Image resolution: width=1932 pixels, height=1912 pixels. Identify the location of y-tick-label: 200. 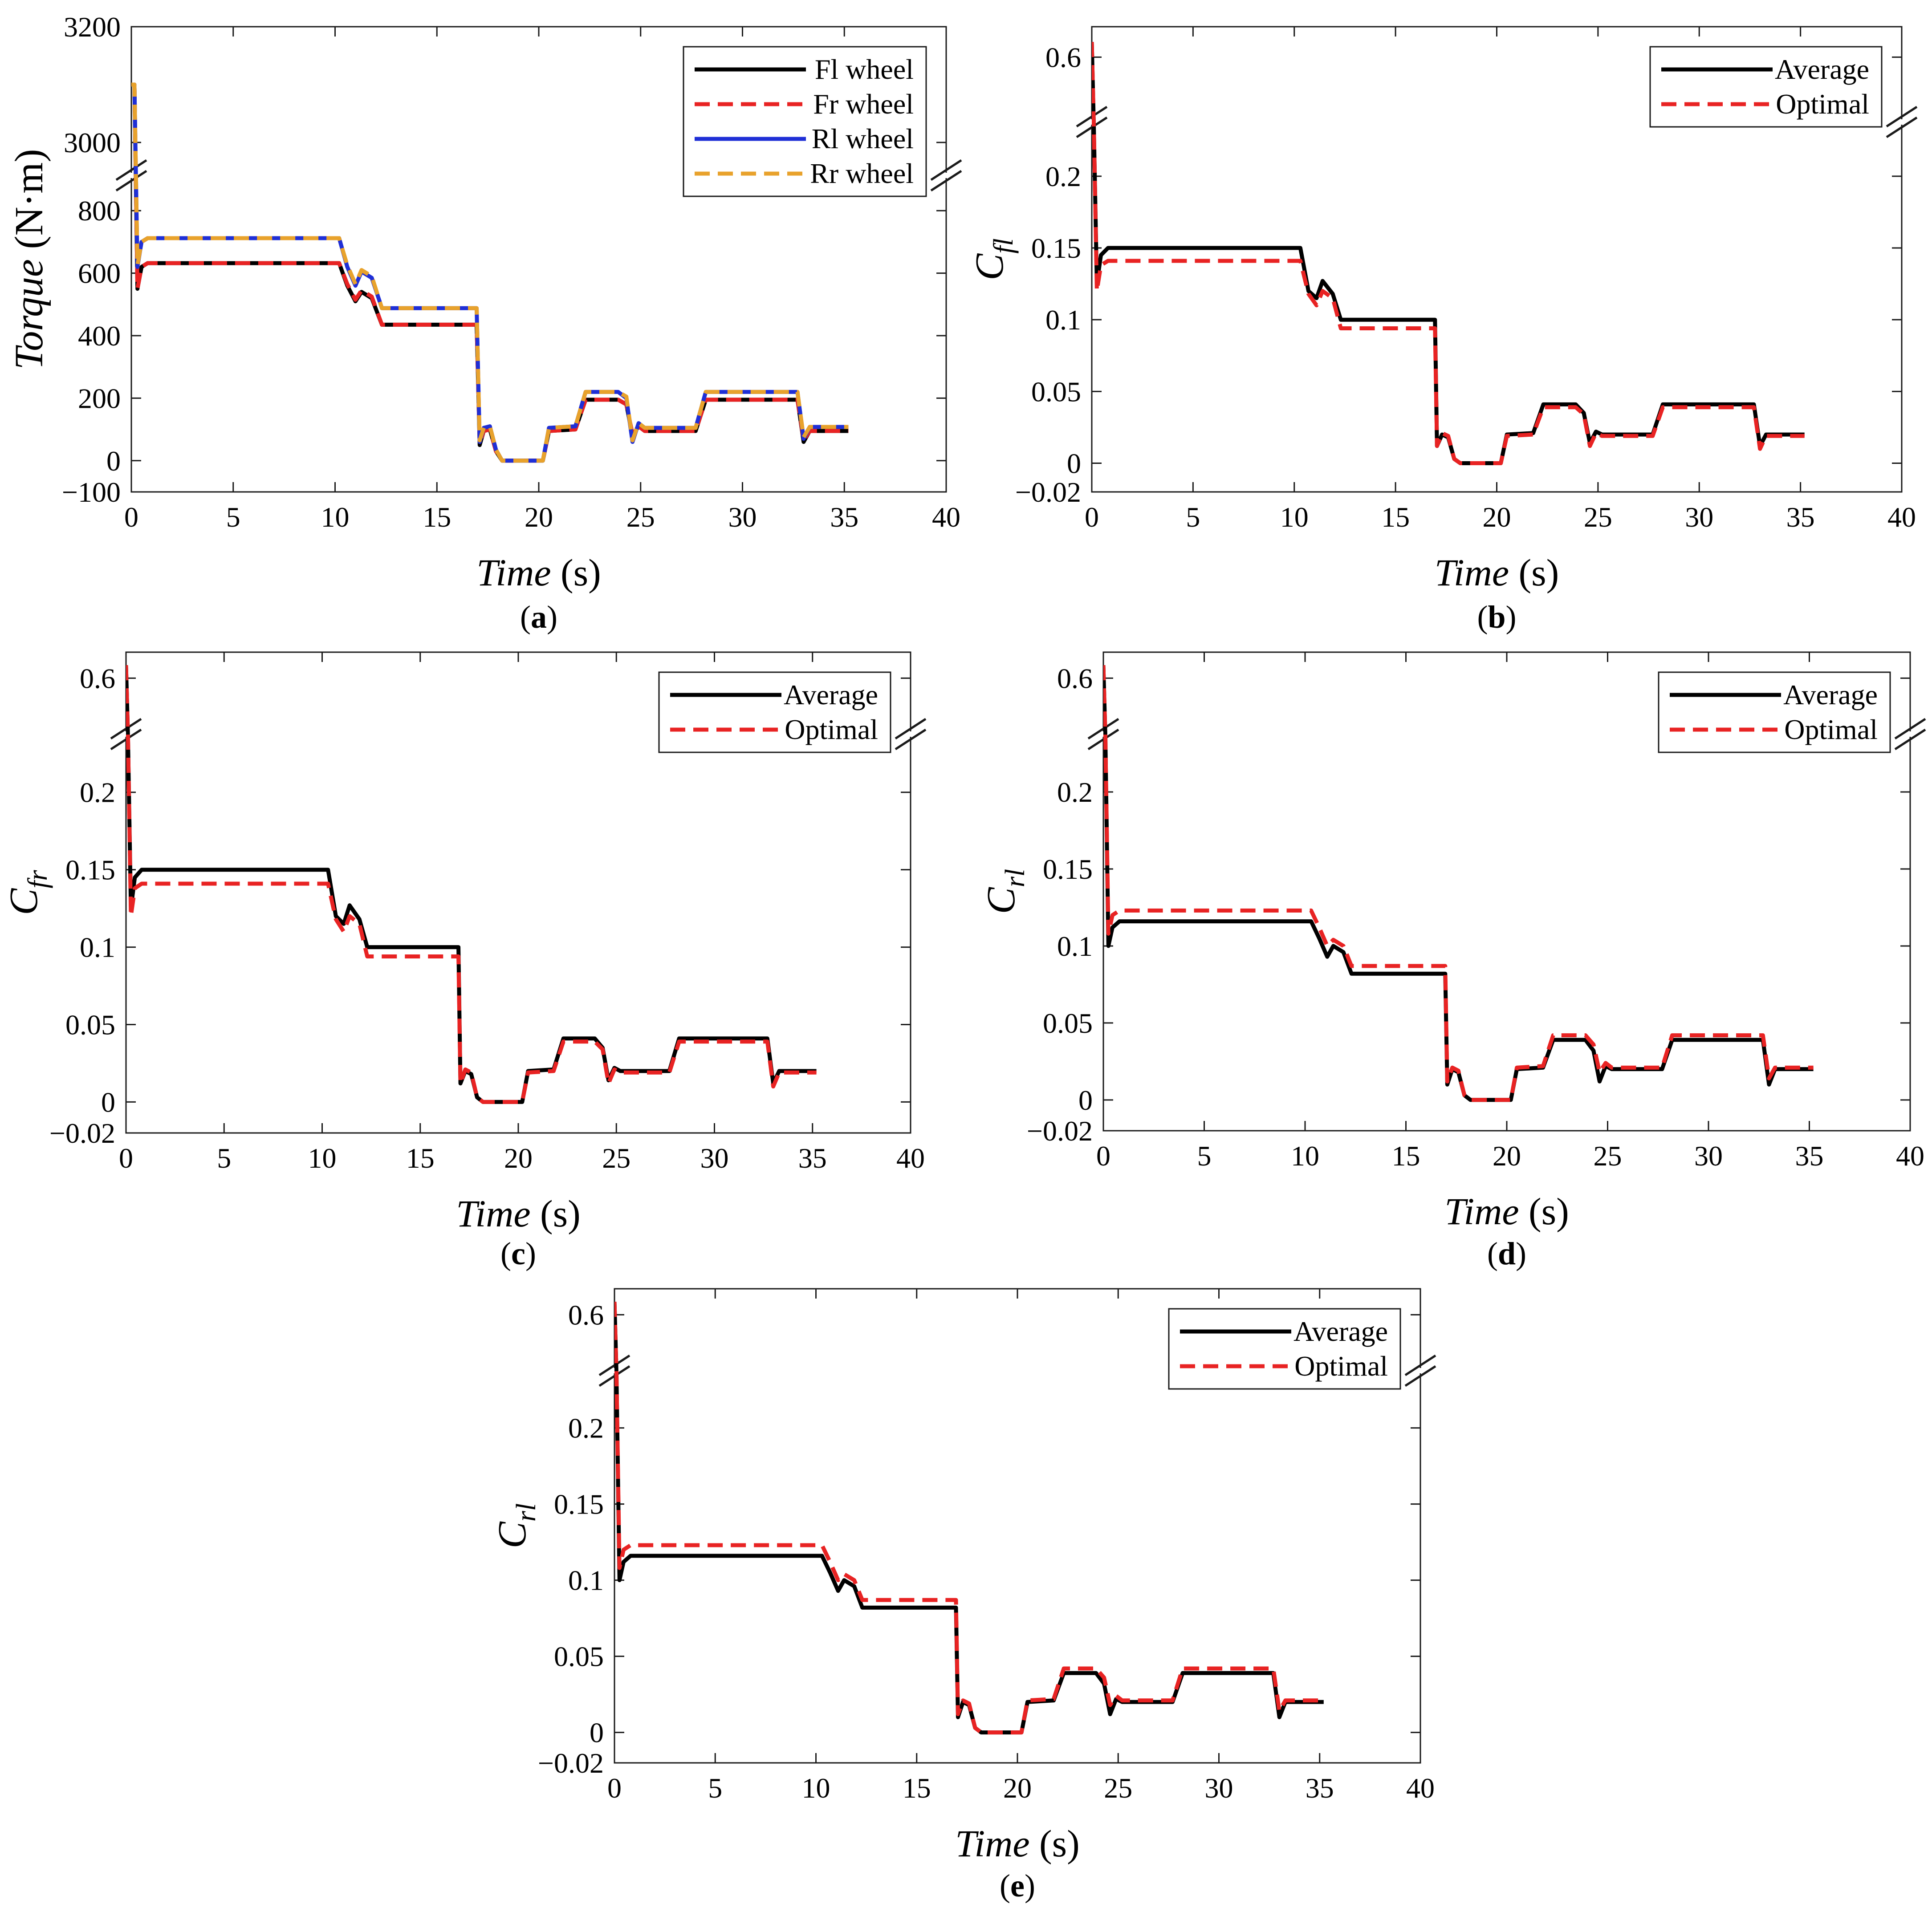
(99, 398).